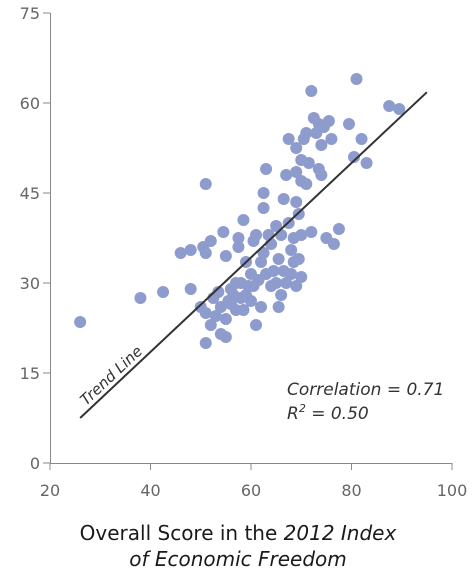 The image size is (476, 577). I want to click on trend-line-label: Trend Line, so click(111, 375).